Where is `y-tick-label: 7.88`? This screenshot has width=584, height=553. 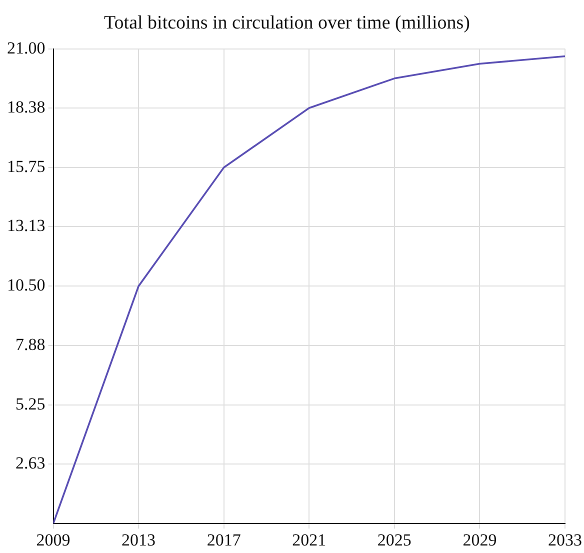 y-tick-label: 7.88 is located at coordinates (31, 344).